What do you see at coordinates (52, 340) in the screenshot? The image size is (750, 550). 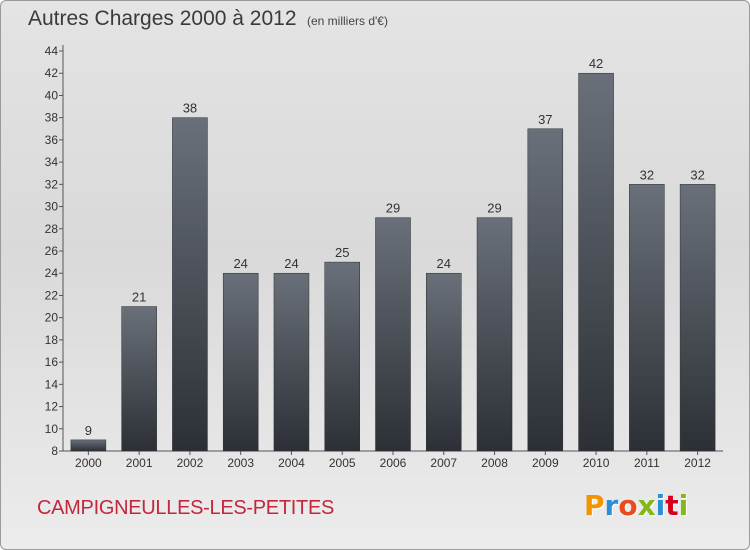 I see `y-tick-label: 18` at bounding box center [52, 340].